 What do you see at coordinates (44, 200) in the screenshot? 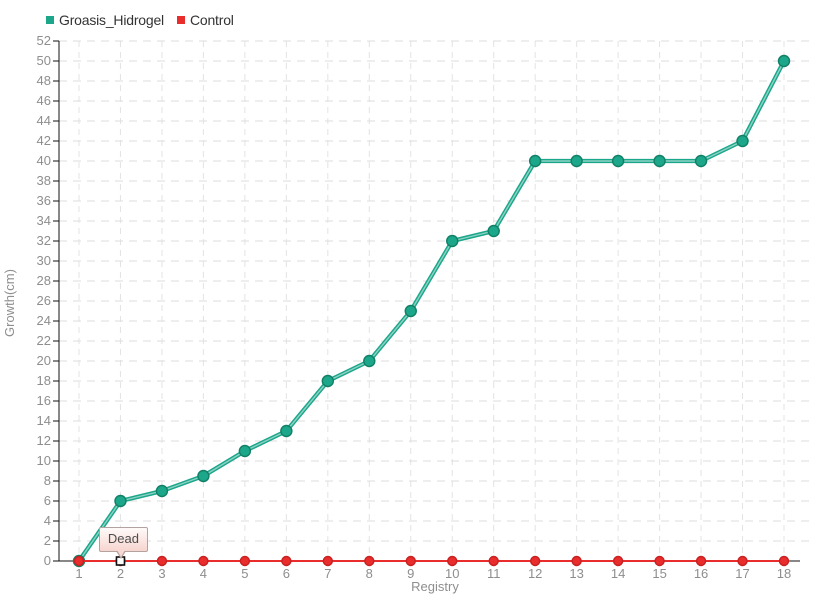
I see `y-tick-label: 36` at bounding box center [44, 200].